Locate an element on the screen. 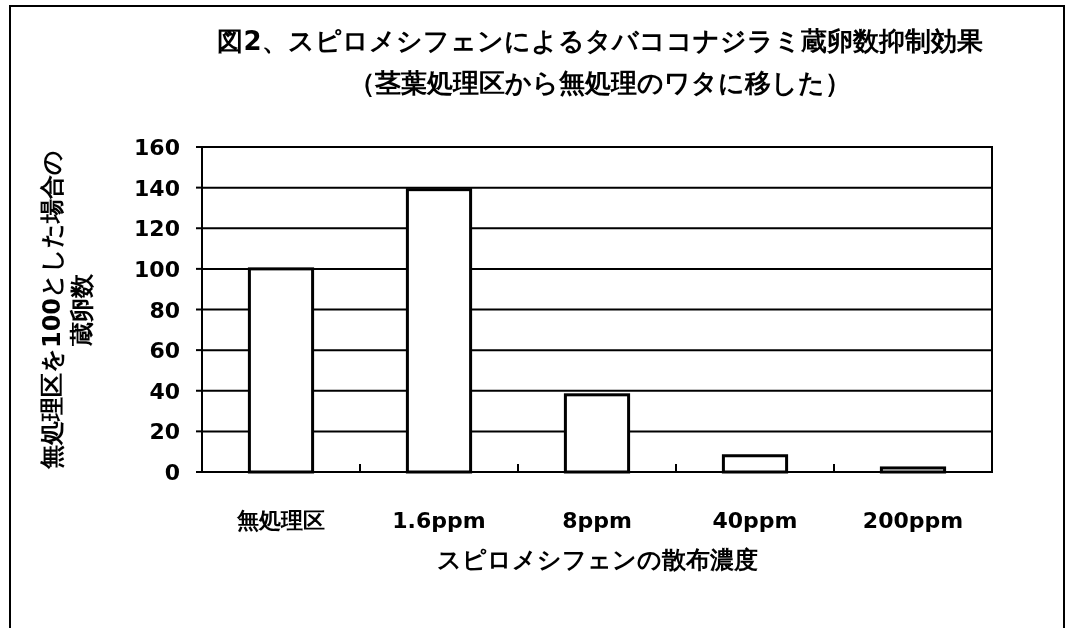 This screenshot has height=628, width=1070. y-tick-label: 0 is located at coordinates (172, 472).